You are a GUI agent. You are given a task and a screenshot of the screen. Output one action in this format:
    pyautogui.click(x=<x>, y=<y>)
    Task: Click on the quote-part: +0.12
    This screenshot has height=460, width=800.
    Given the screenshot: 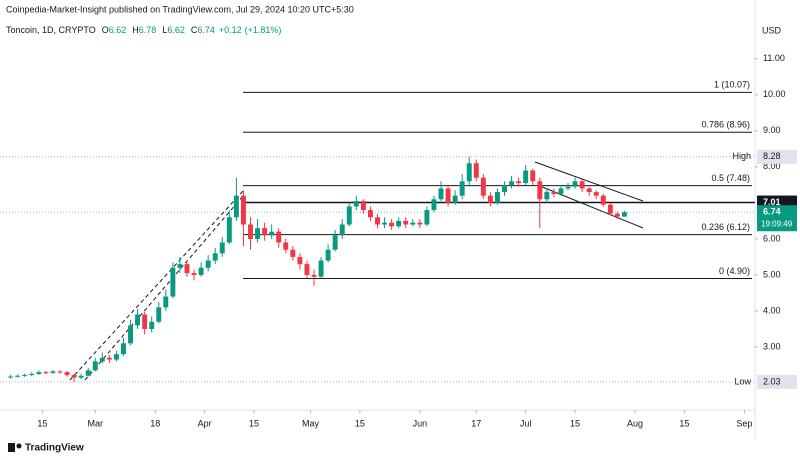 What is the action you would take?
    pyautogui.click(x=230, y=30)
    